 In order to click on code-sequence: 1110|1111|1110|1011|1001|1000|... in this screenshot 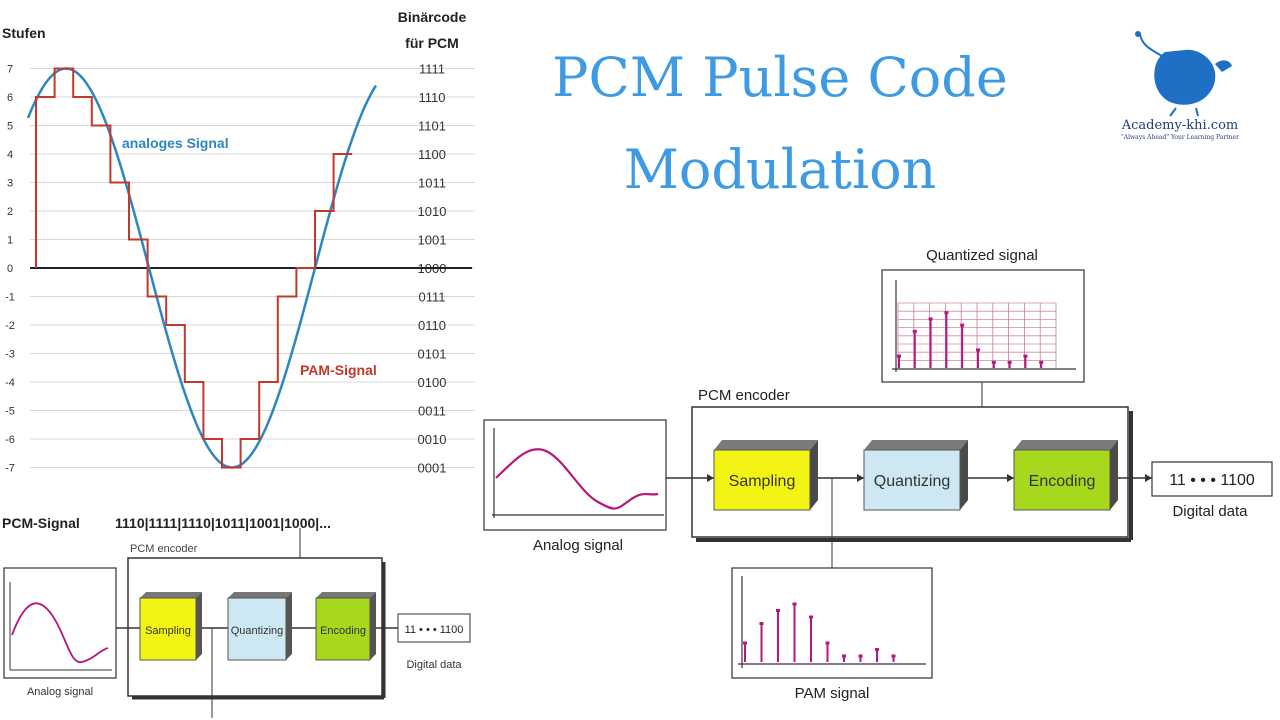, I will do `click(223, 523)`.